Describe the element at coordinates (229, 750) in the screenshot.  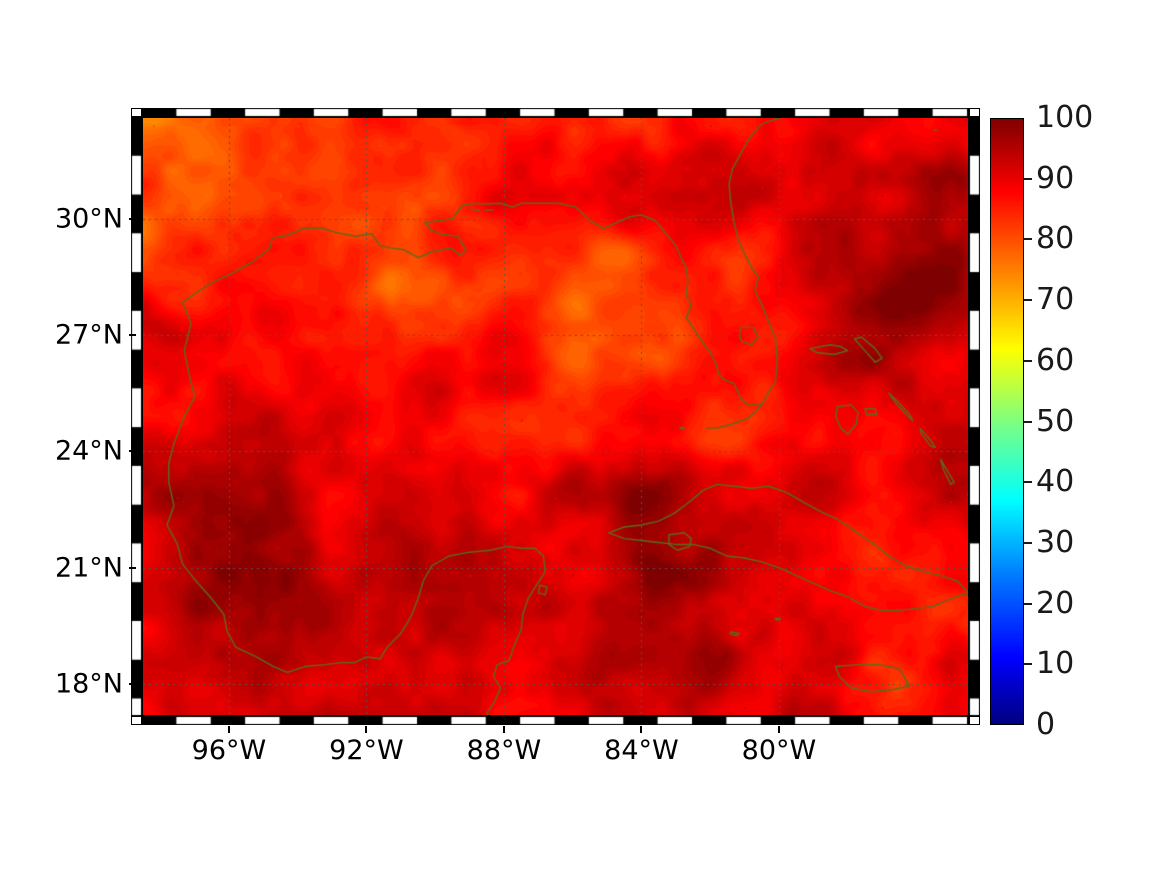
I see `x-axis-label: 96°W` at that location.